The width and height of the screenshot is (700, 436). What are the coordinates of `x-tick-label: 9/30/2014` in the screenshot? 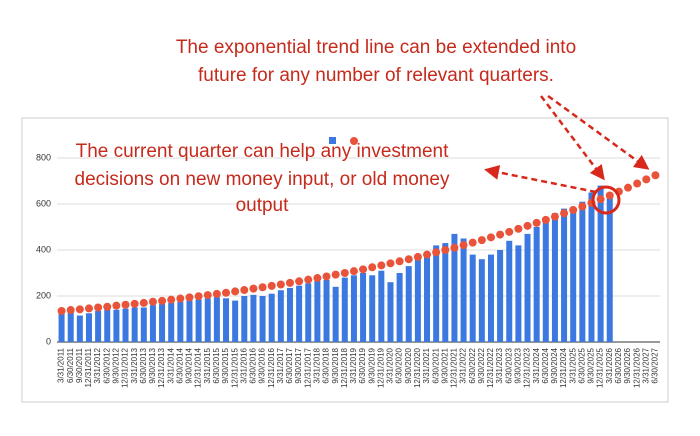 It's located at (189, 365).